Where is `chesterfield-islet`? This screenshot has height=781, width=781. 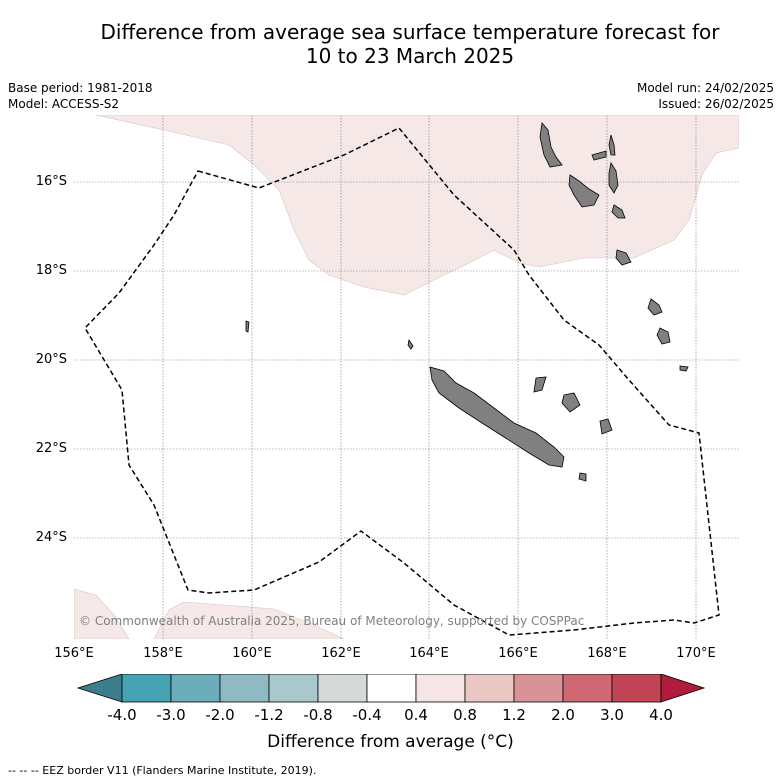
chesterfield-islet is located at coordinates (247, 326).